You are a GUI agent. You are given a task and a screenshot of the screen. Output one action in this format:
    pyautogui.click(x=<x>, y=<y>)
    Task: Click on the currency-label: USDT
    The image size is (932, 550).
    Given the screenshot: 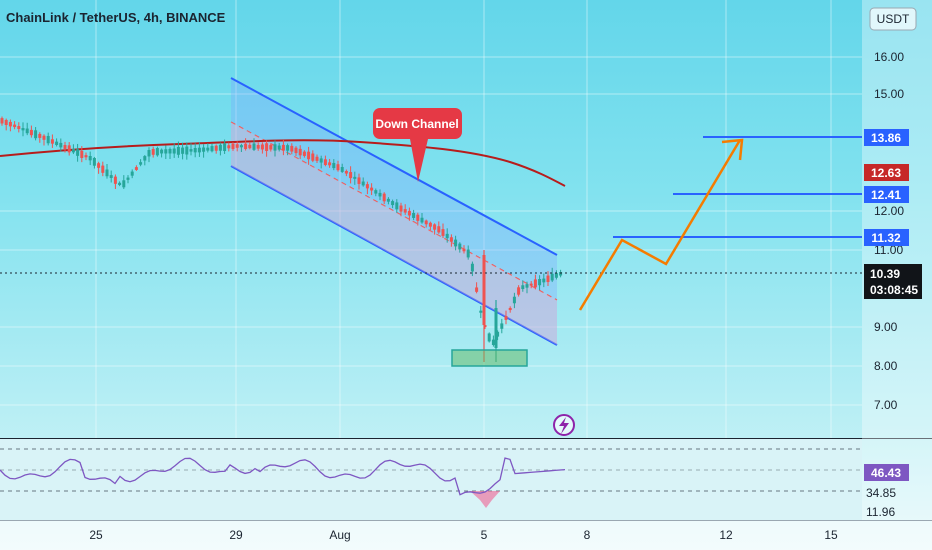 What is the action you would take?
    pyautogui.click(x=893, y=19)
    